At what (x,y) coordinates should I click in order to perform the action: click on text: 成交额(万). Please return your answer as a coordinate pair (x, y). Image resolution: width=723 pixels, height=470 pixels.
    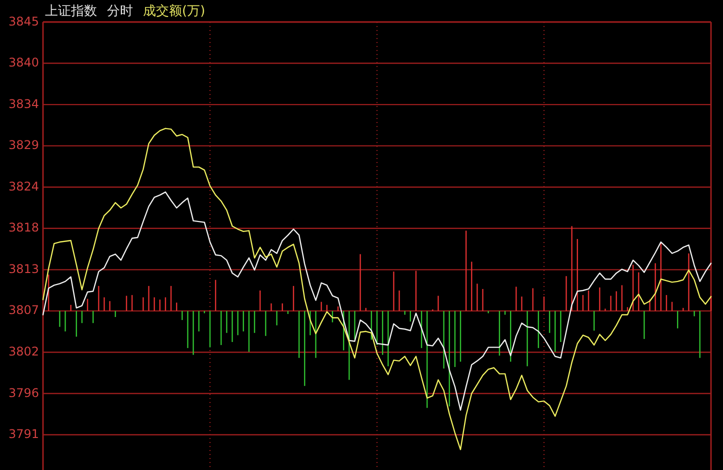
    Looking at the image, I should click on (174, 11).